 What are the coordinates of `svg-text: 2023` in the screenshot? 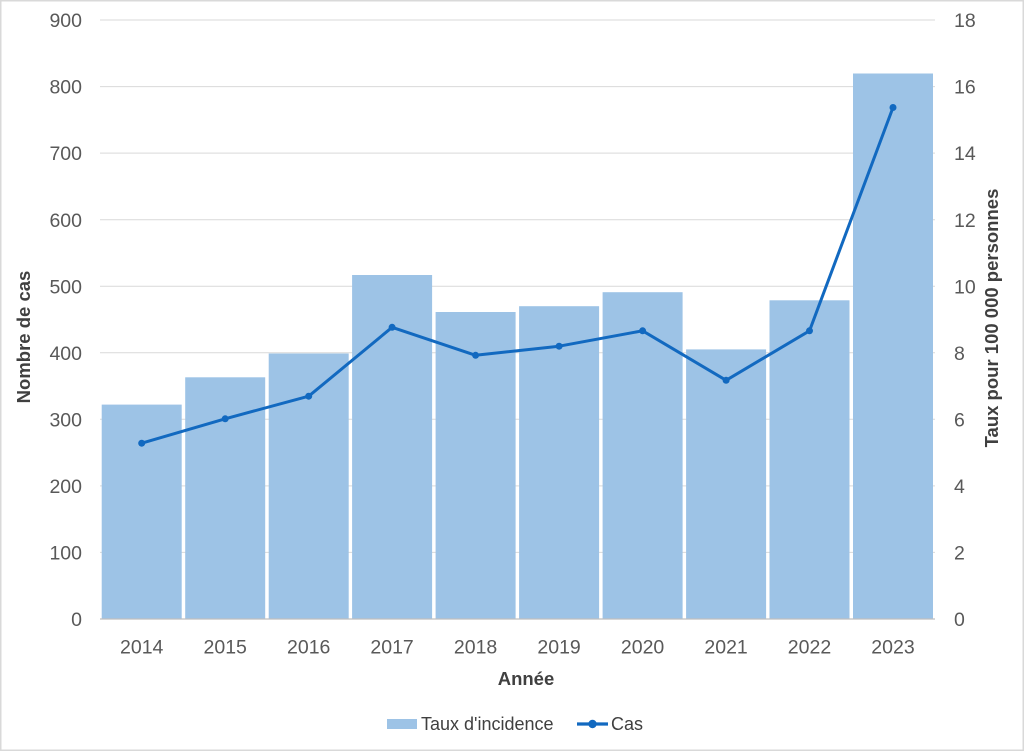 It's located at (892, 648).